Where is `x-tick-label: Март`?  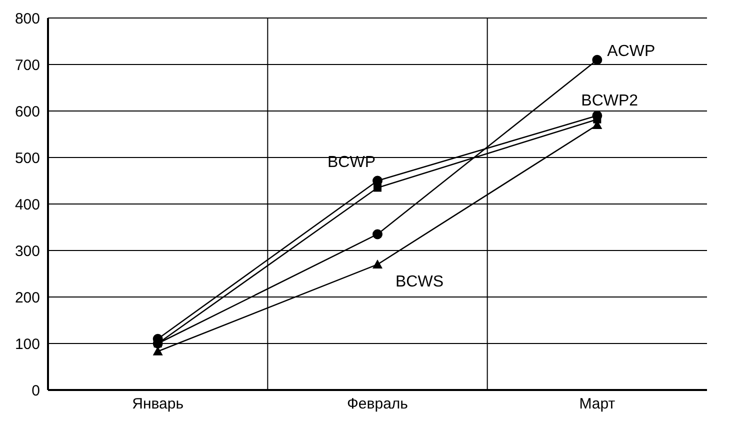
x-tick-label: Март is located at coordinates (597, 404).